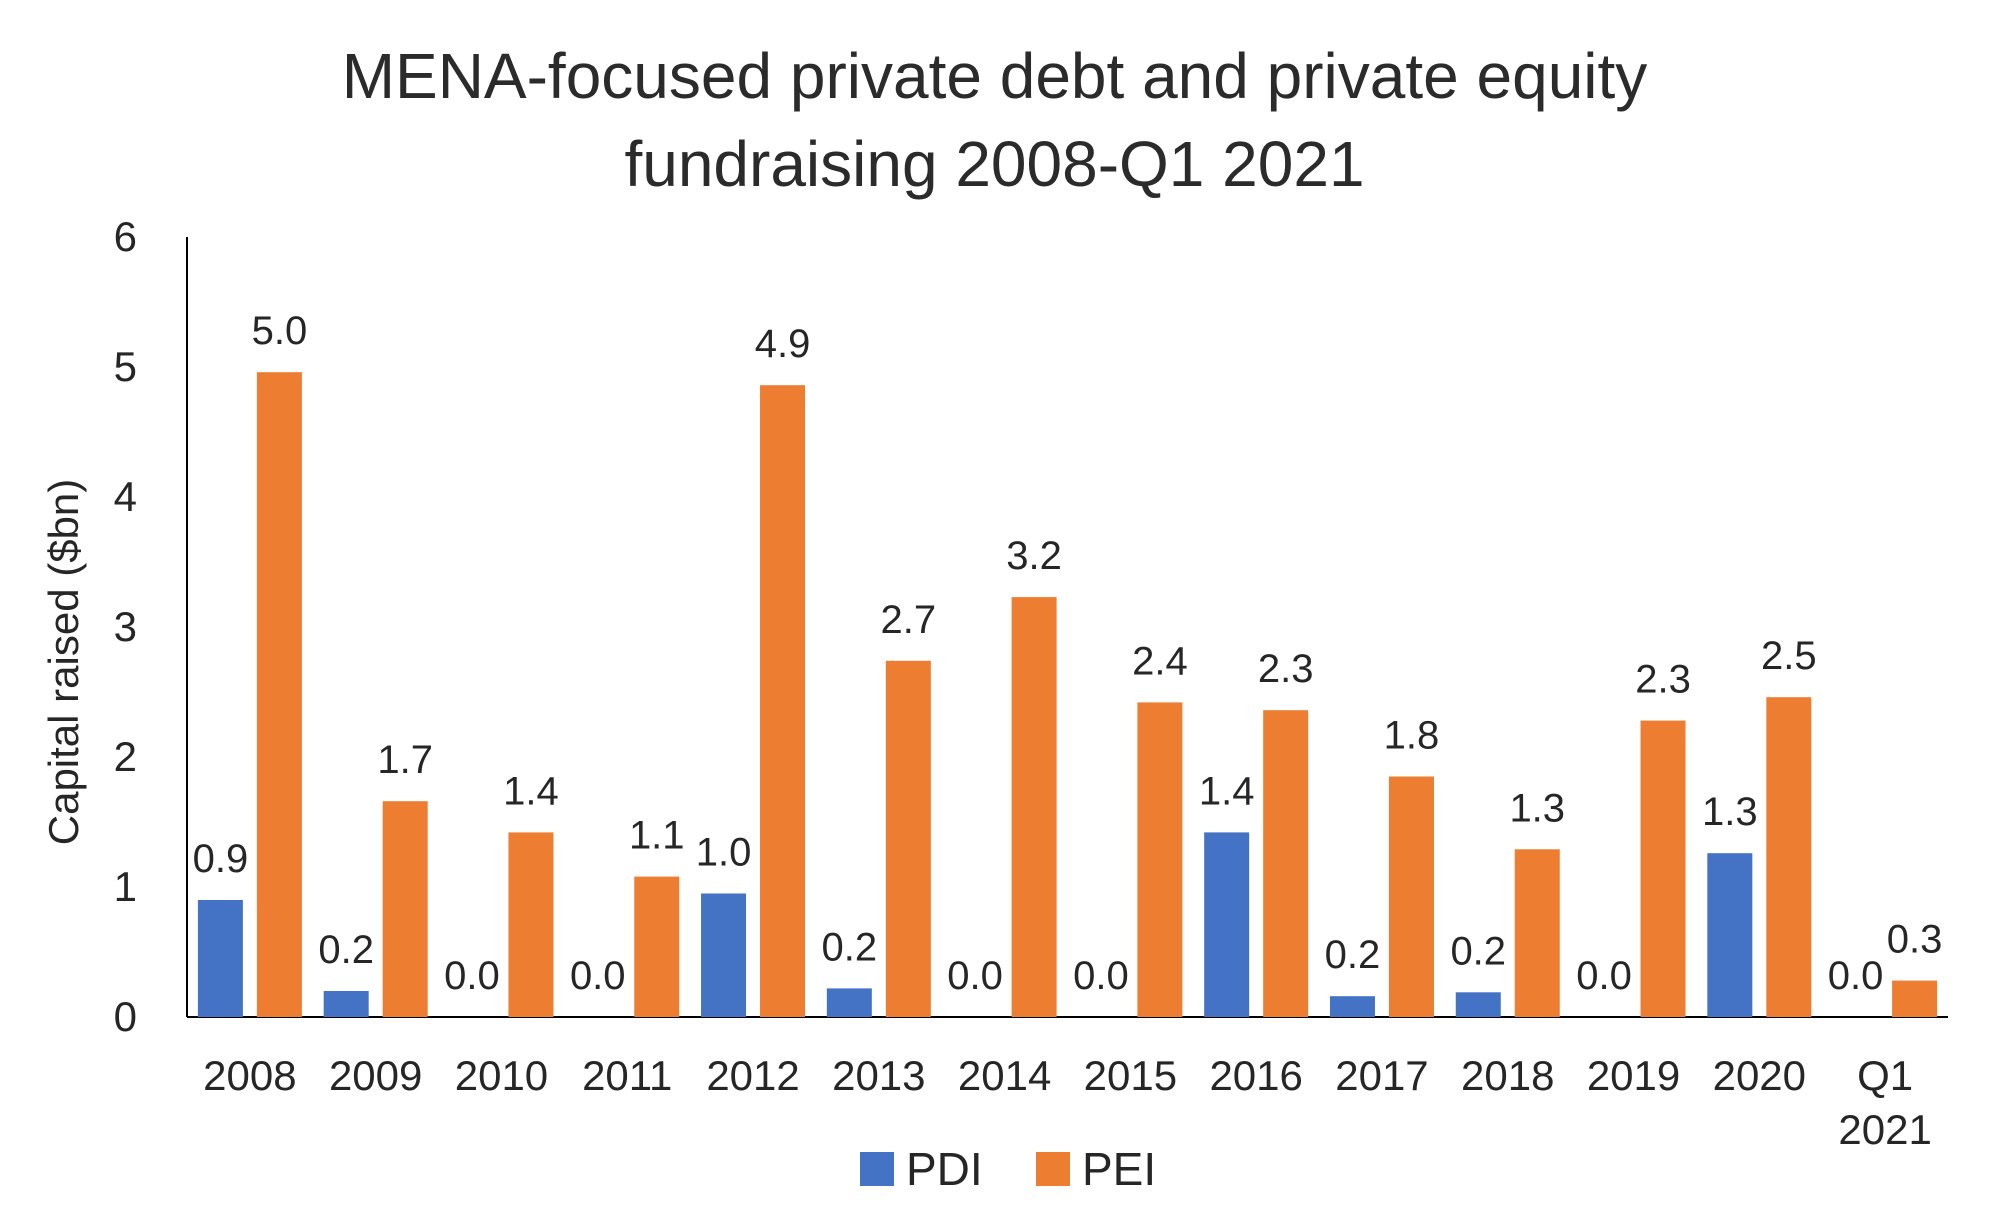 This screenshot has width=1989, height=1232. What do you see at coordinates (1412, 736) in the screenshot?
I see `data-label-pei: 1.8` at bounding box center [1412, 736].